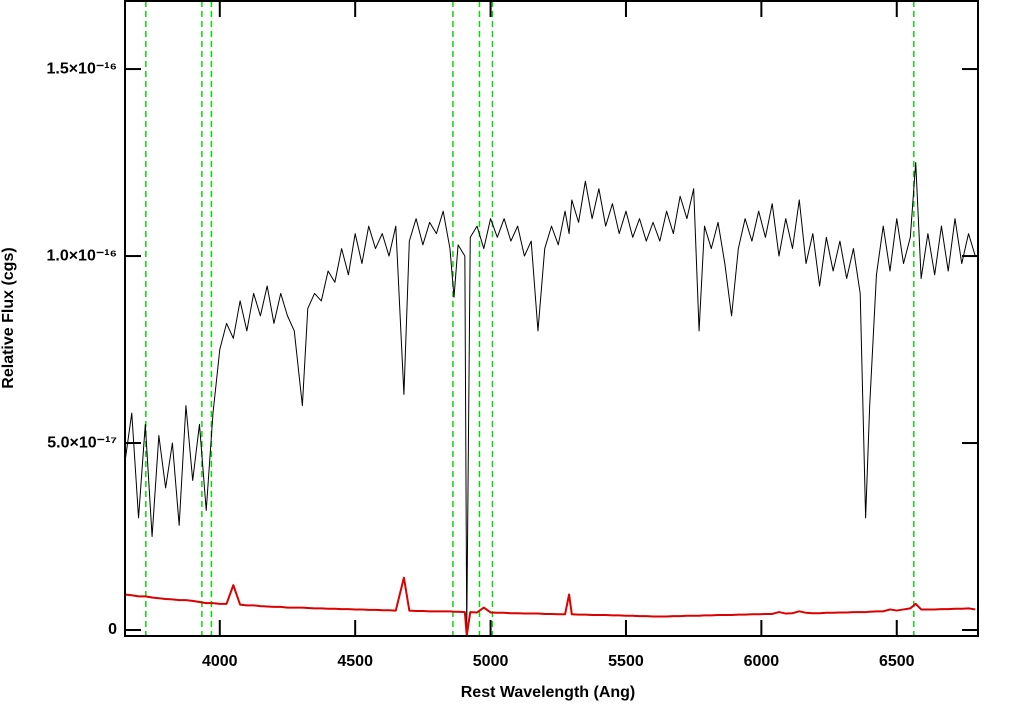 The height and width of the screenshot is (706, 1020). I want to click on x-tick-label: 5500, so click(626, 661).